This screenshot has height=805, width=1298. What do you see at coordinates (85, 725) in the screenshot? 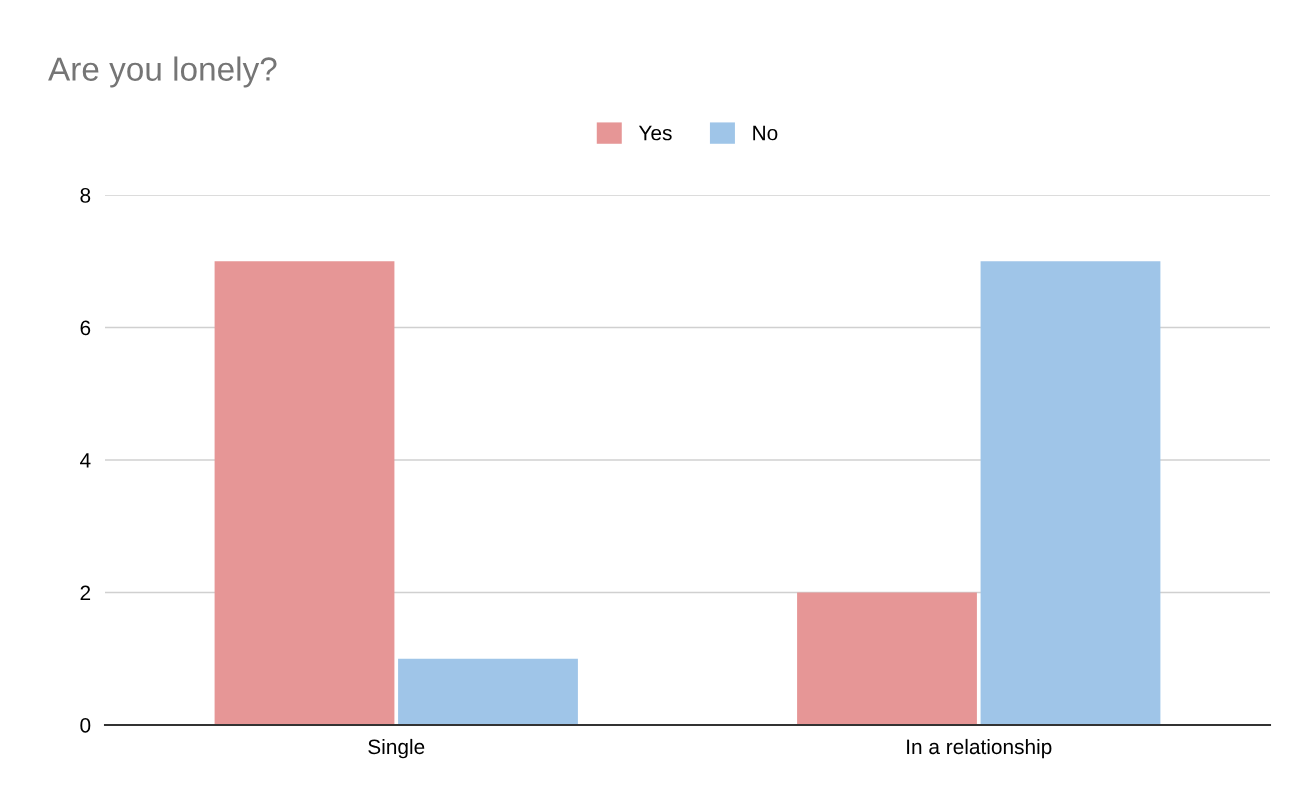
I see `y-tick-label: 0` at bounding box center [85, 725].